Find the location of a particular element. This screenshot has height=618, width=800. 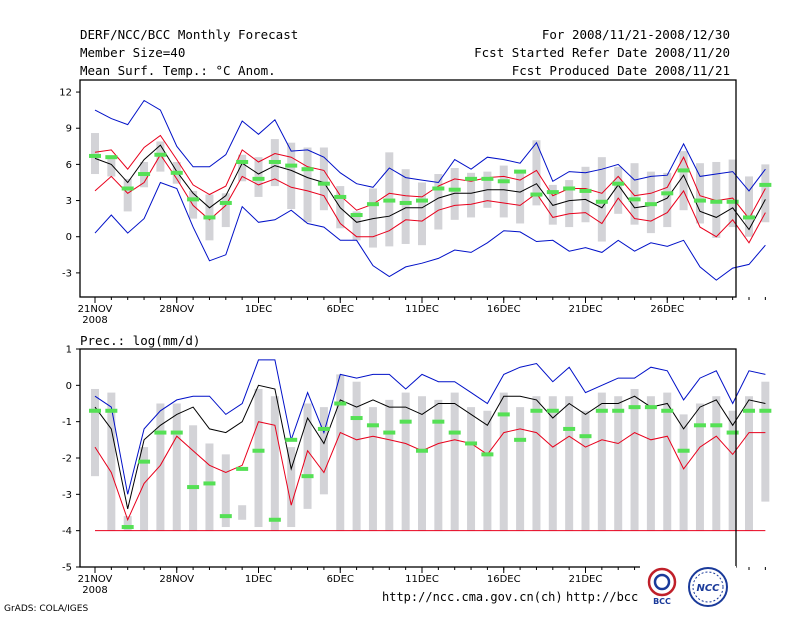

max-line is located at coordinates (430, 145).